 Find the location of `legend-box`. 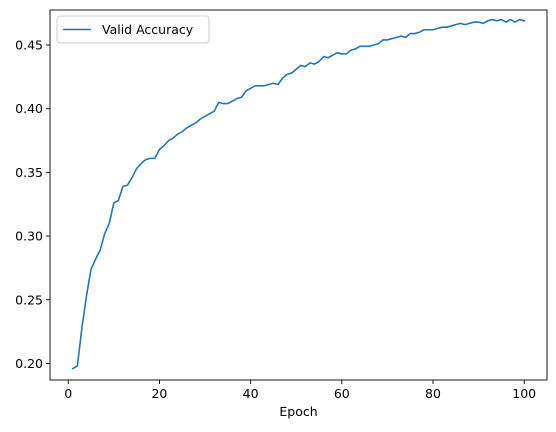

legend-box is located at coordinates (133, 29).